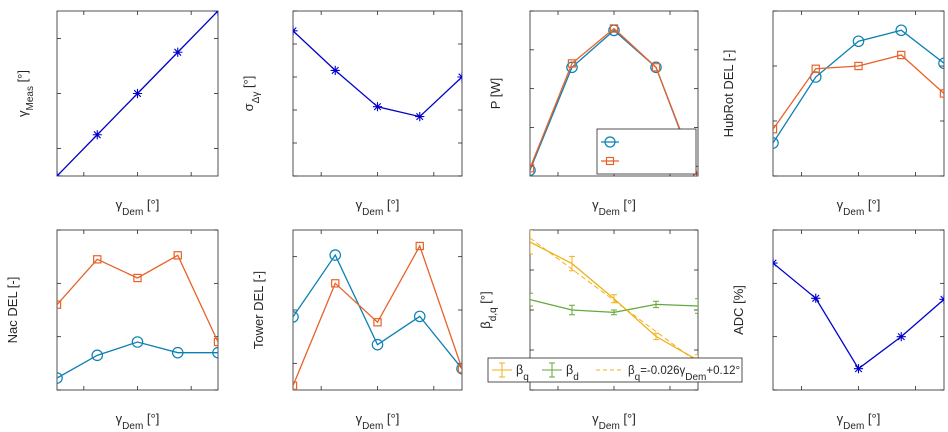  I want to click on legend, so click(646, 151).